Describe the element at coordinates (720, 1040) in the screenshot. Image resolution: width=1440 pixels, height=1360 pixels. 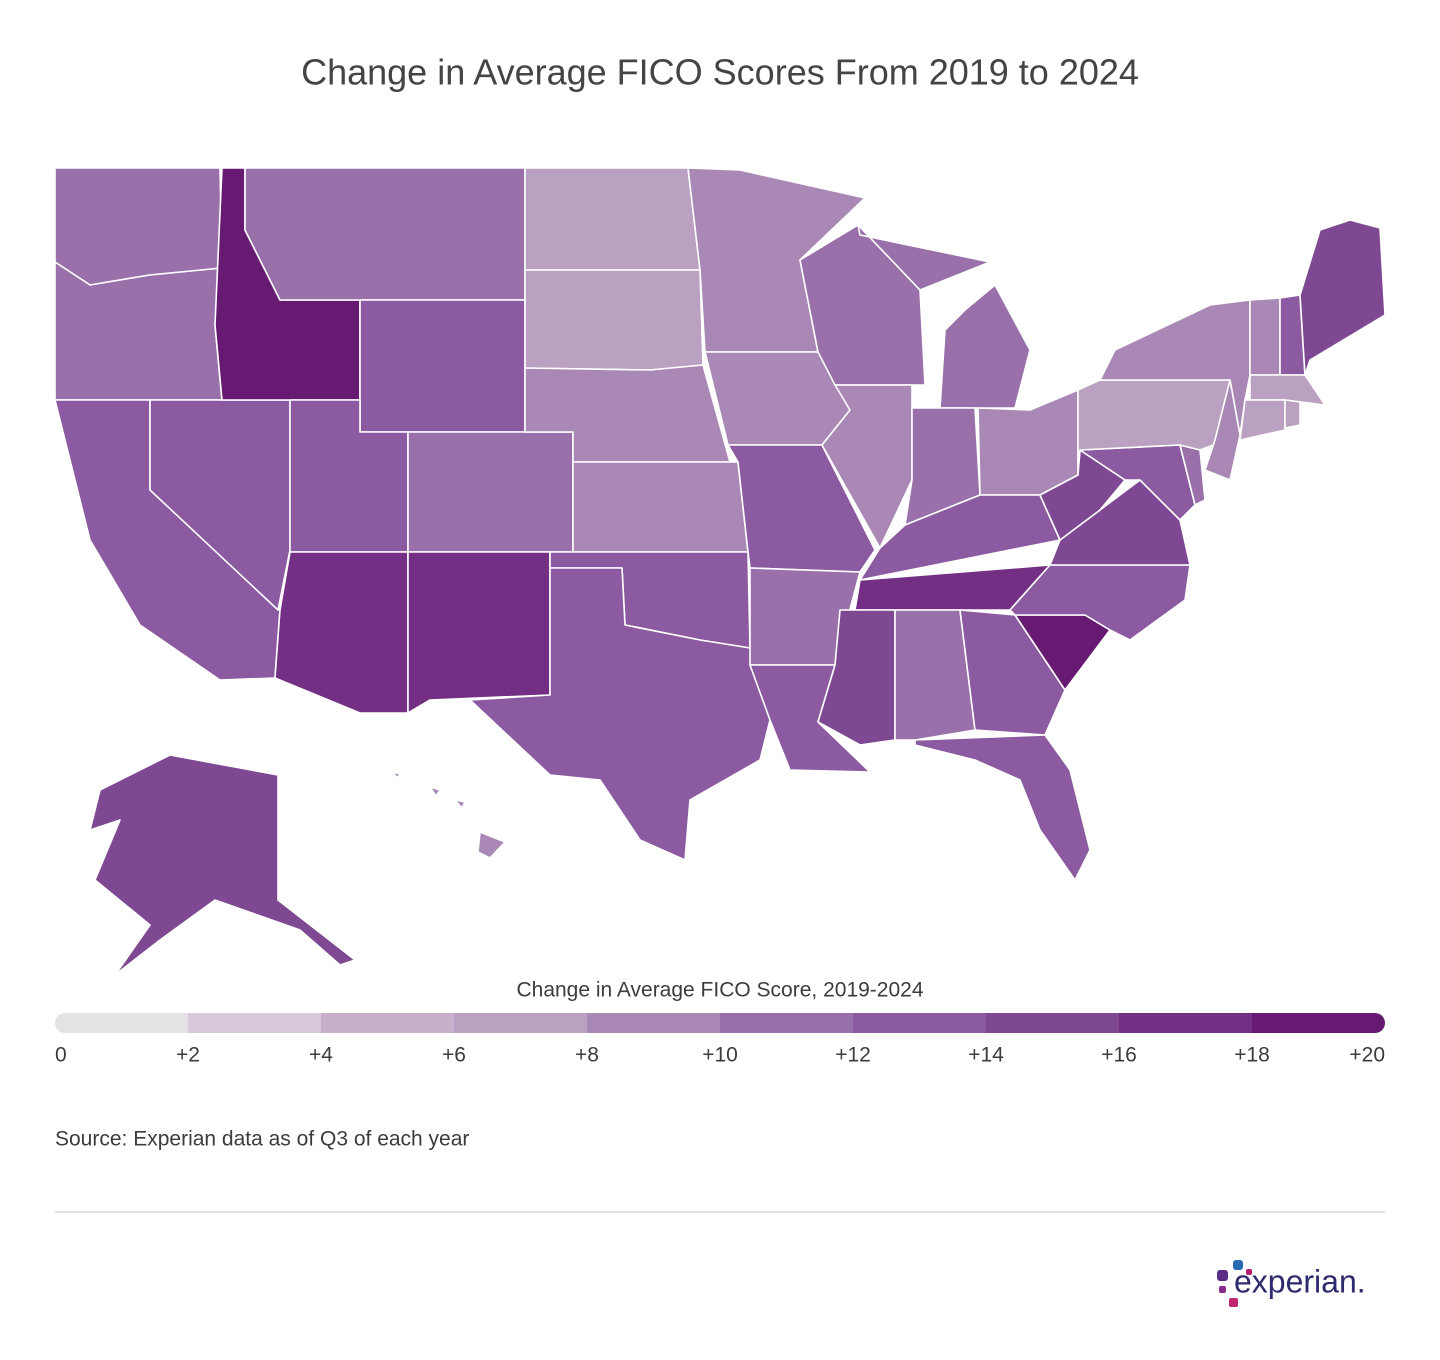
I see `legend: 0 +2 +4 +6 +8 +10 +12 +14 +16 +18 +20` at that location.